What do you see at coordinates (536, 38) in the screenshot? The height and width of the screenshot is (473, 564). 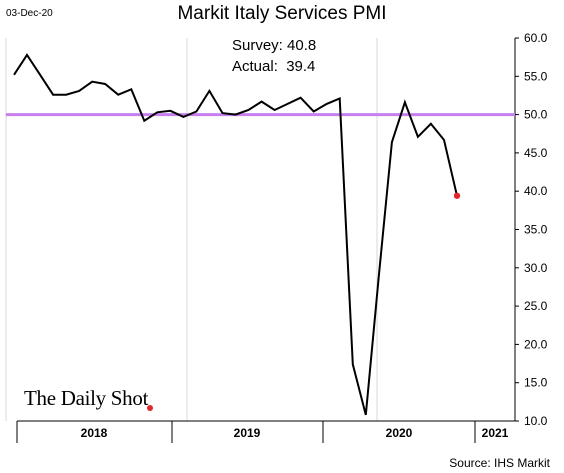 I see `y-tick-label: 60.0` at bounding box center [536, 38].